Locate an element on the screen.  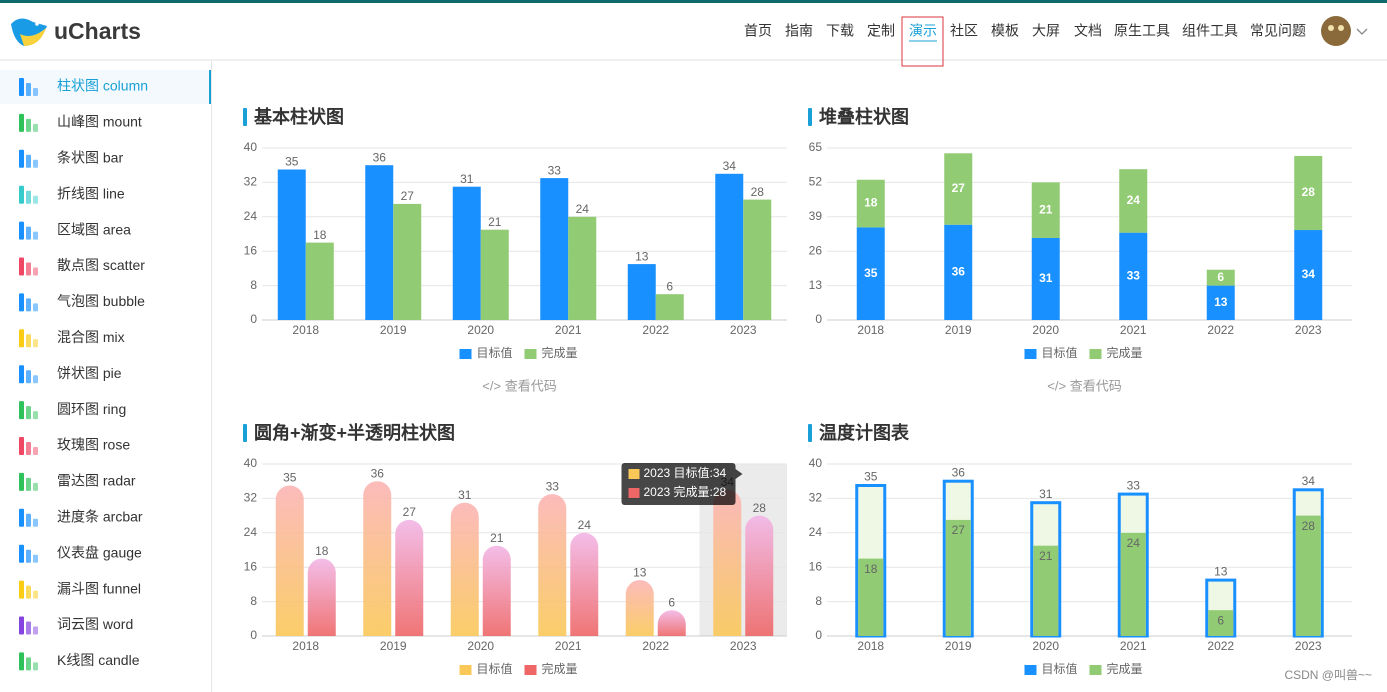
x-tick-label: 2020 is located at coordinates (480, 330).